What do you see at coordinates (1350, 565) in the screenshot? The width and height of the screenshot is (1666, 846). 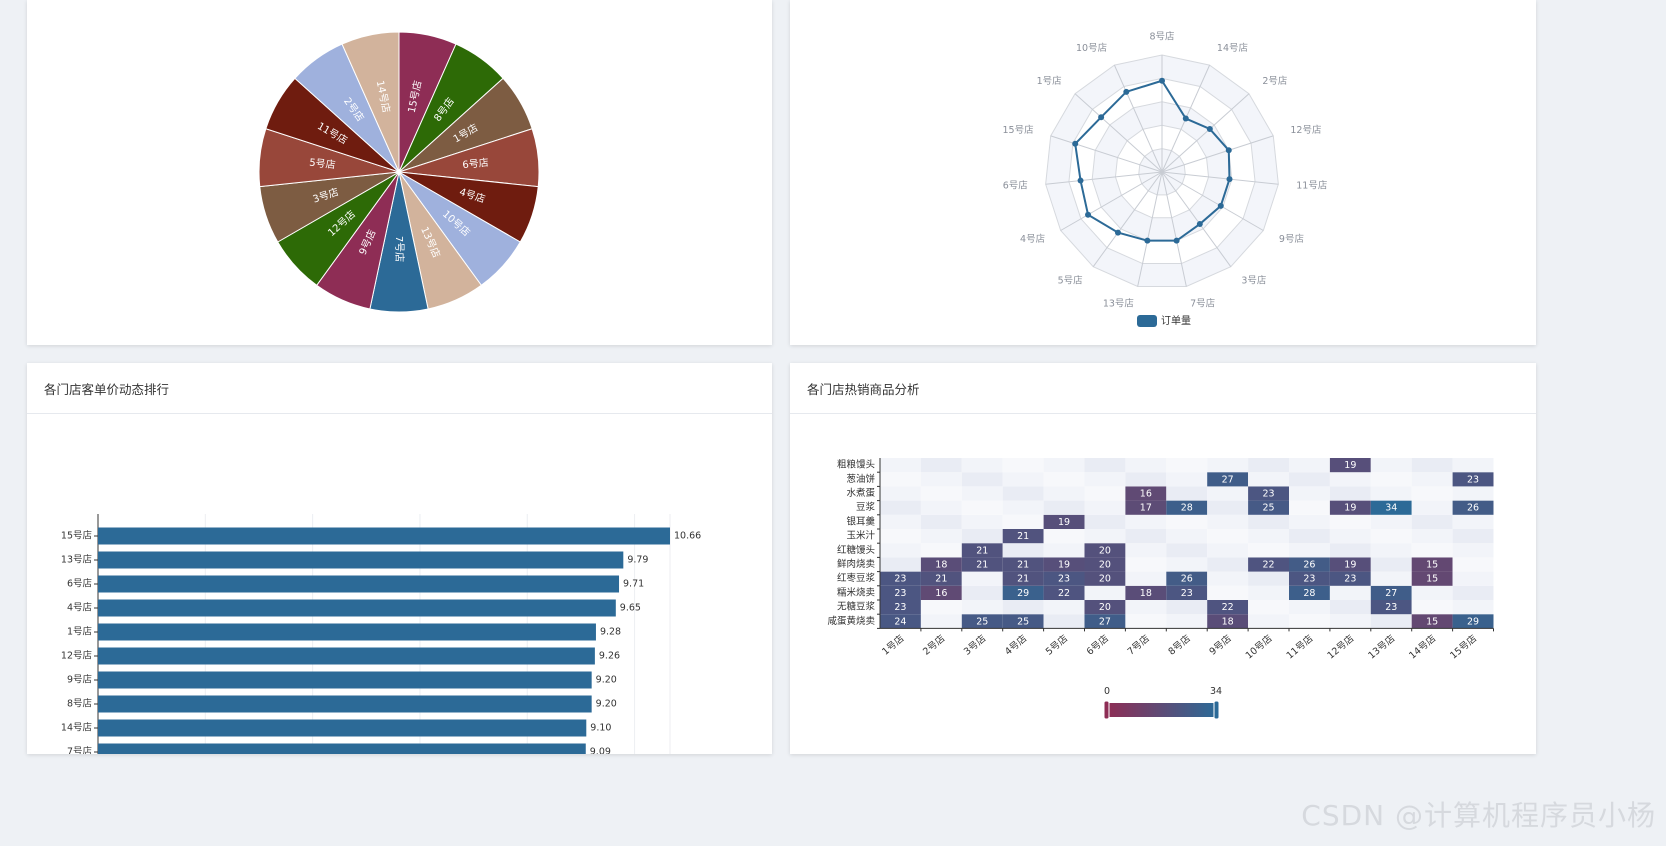 I see `heatmap-cell-value: 19` at bounding box center [1350, 565].